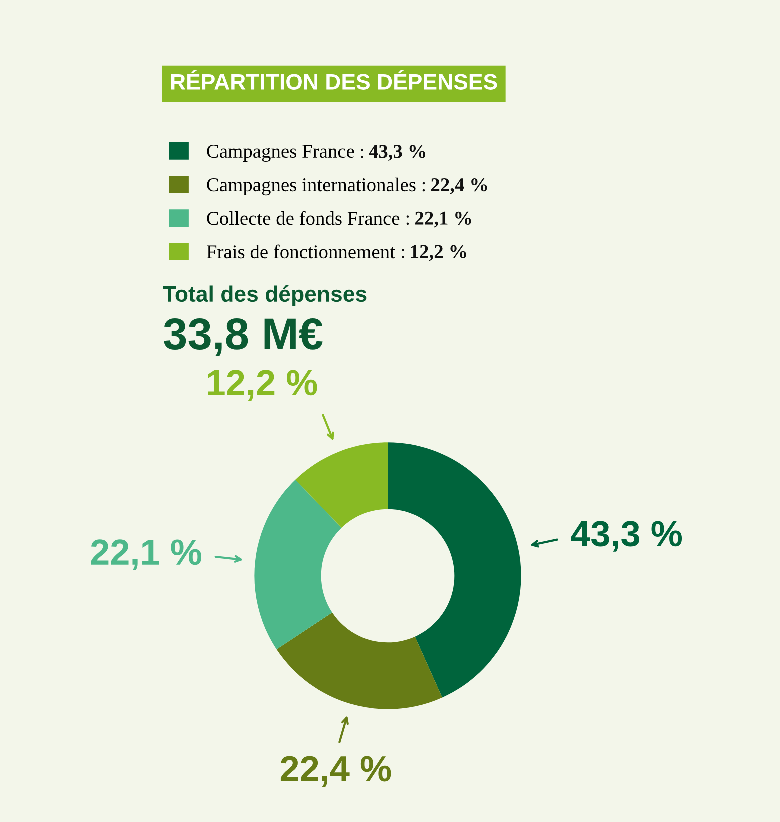 The width and height of the screenshot is (780, 822). I want to click on data-label: 22,4 %, so click(336, 772).